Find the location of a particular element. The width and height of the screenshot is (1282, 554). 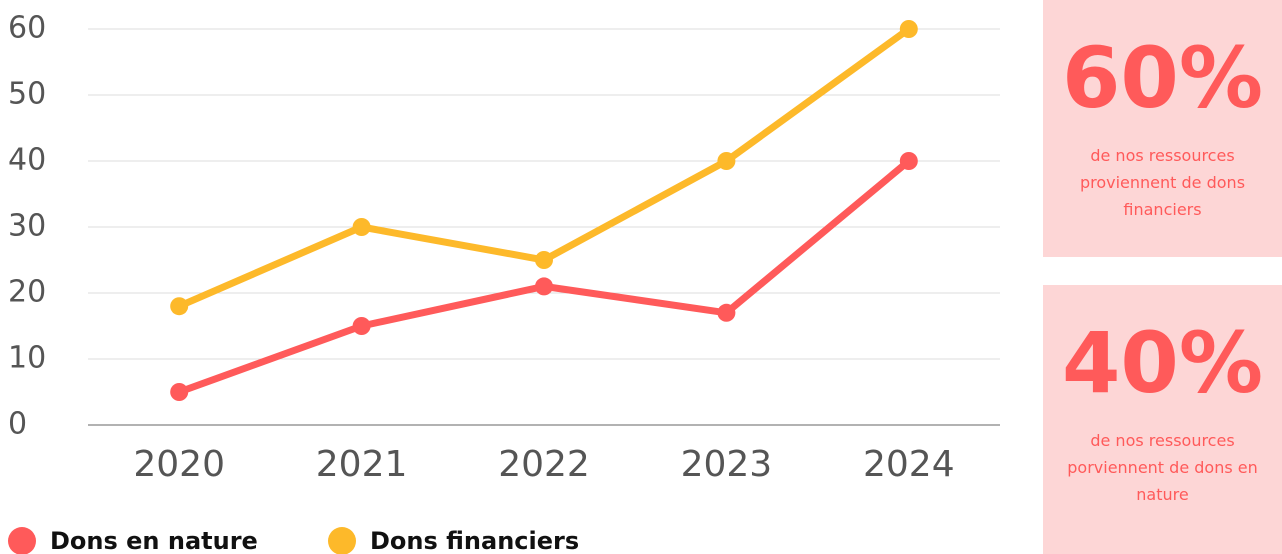

legend-label: Dons financiers is located at coordinates (474, 540).